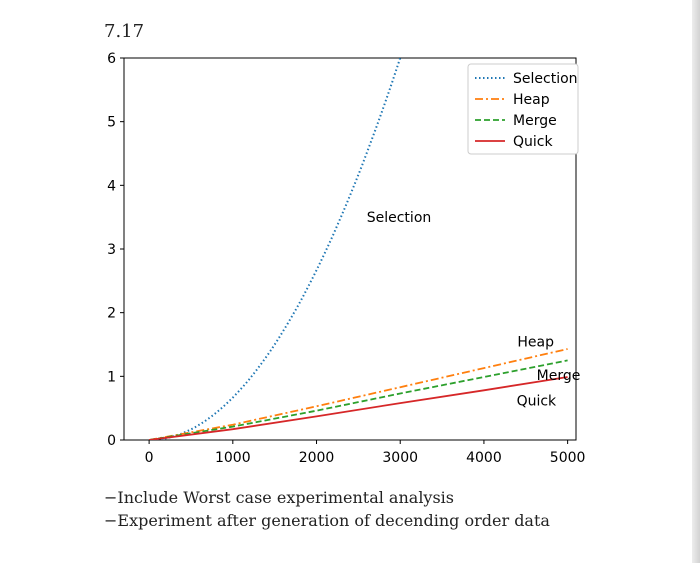 Image resolution: width=700 pixels, height=563 pixels. Describe the element at coordinates (111, 250) in the screenshot. I see `y-tick-label: 3` at that location.